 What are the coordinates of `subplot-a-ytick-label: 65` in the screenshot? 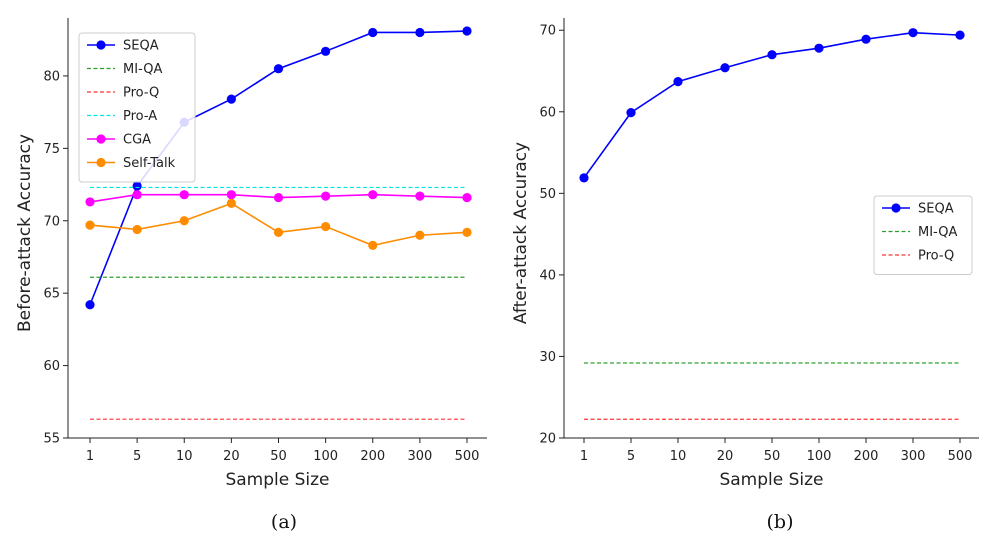 It's located at (51, 294).